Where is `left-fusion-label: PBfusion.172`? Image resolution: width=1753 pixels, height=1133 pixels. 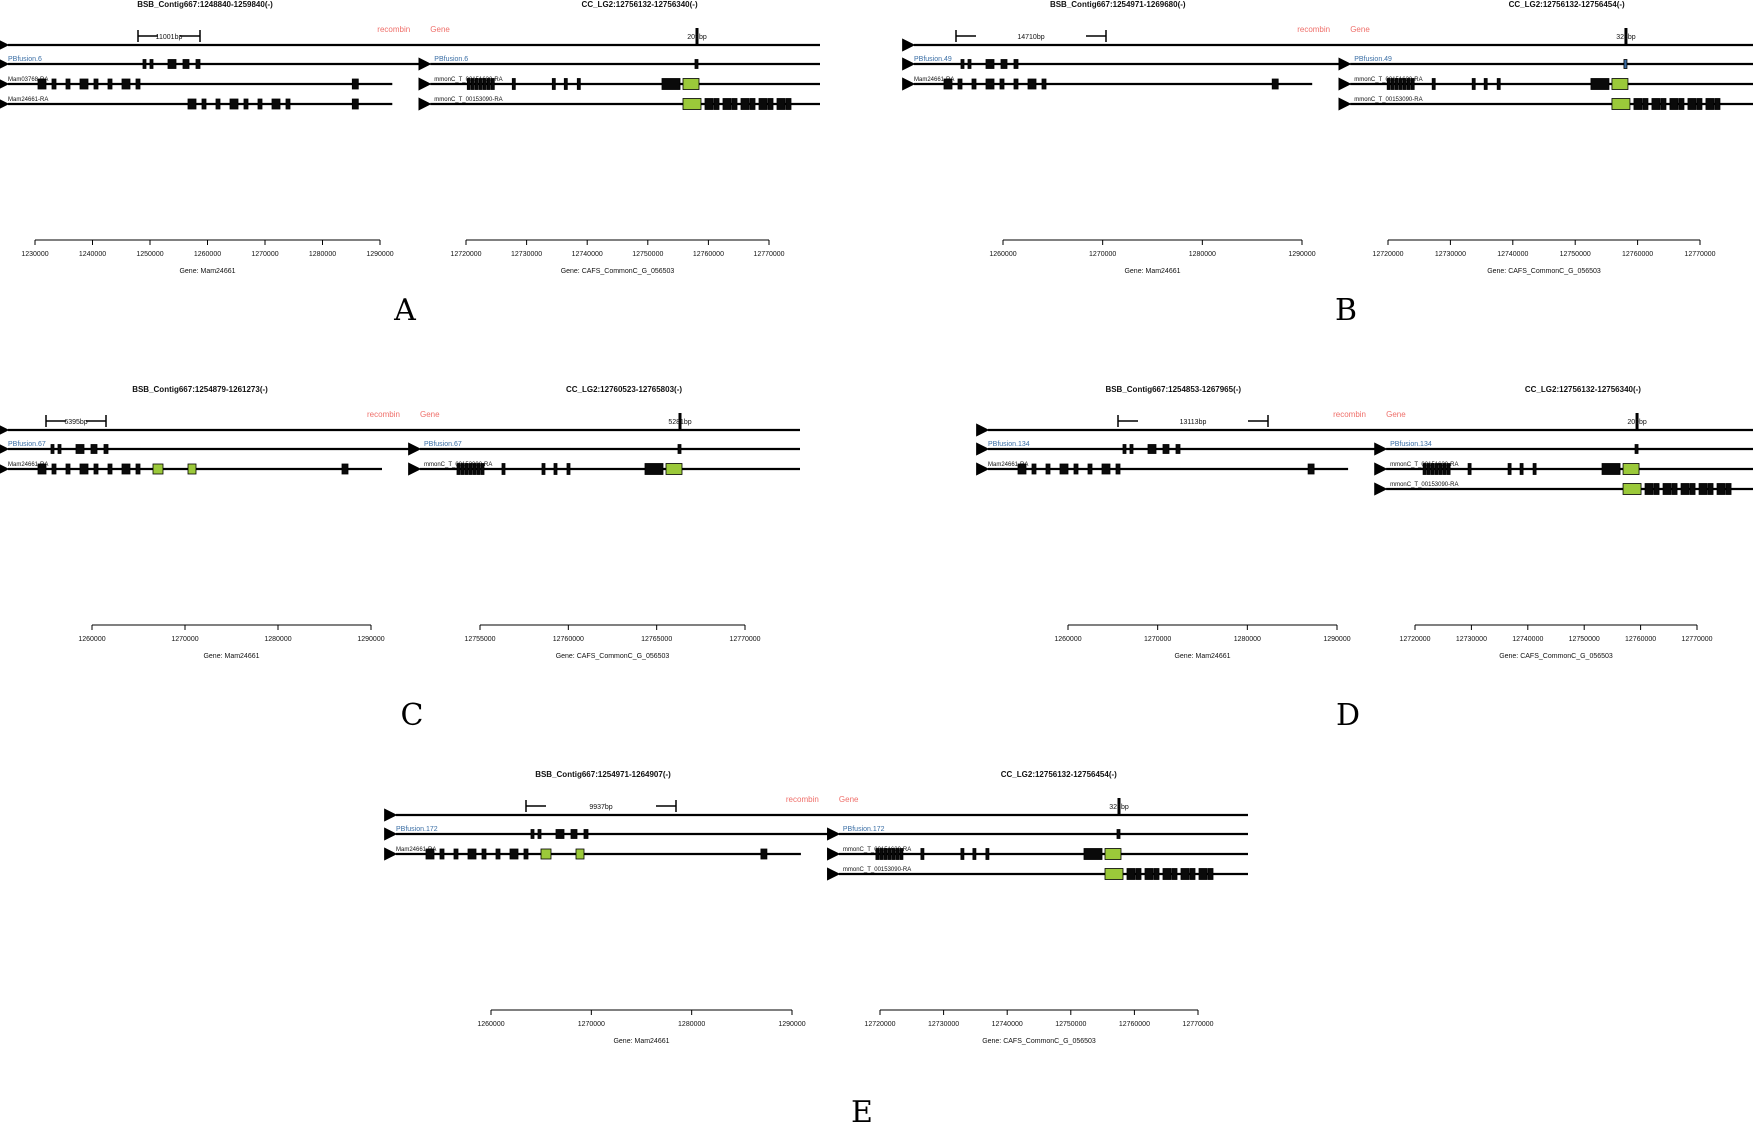 left-fusion-label: PBfusion.172 is located at coordinates (417, 829).